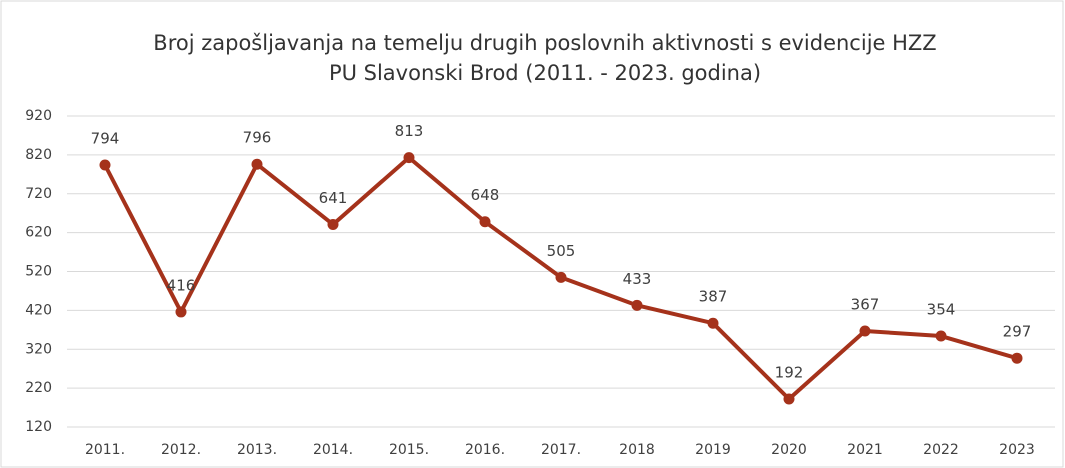 This screenshot has width=1065, height=468. Describe the element at coordinates (409, 131) in the screenshot. I see `data-label: 813` at that location.